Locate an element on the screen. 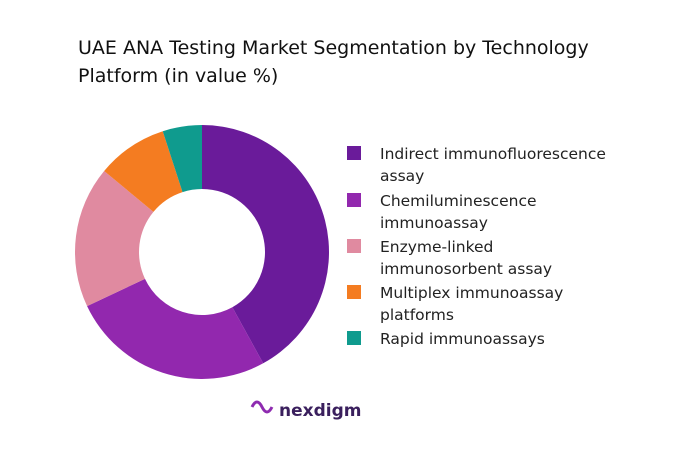 The image size is (698, 455). legend-label: Multiplex immunoassay platforms is located at coordinates (472, 304).